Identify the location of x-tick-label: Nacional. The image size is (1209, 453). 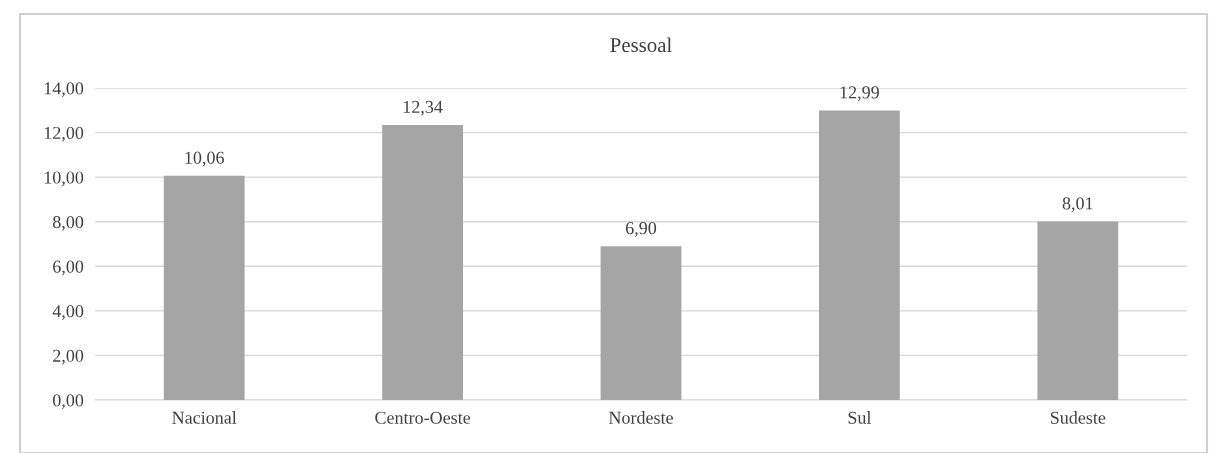
(204, 417).